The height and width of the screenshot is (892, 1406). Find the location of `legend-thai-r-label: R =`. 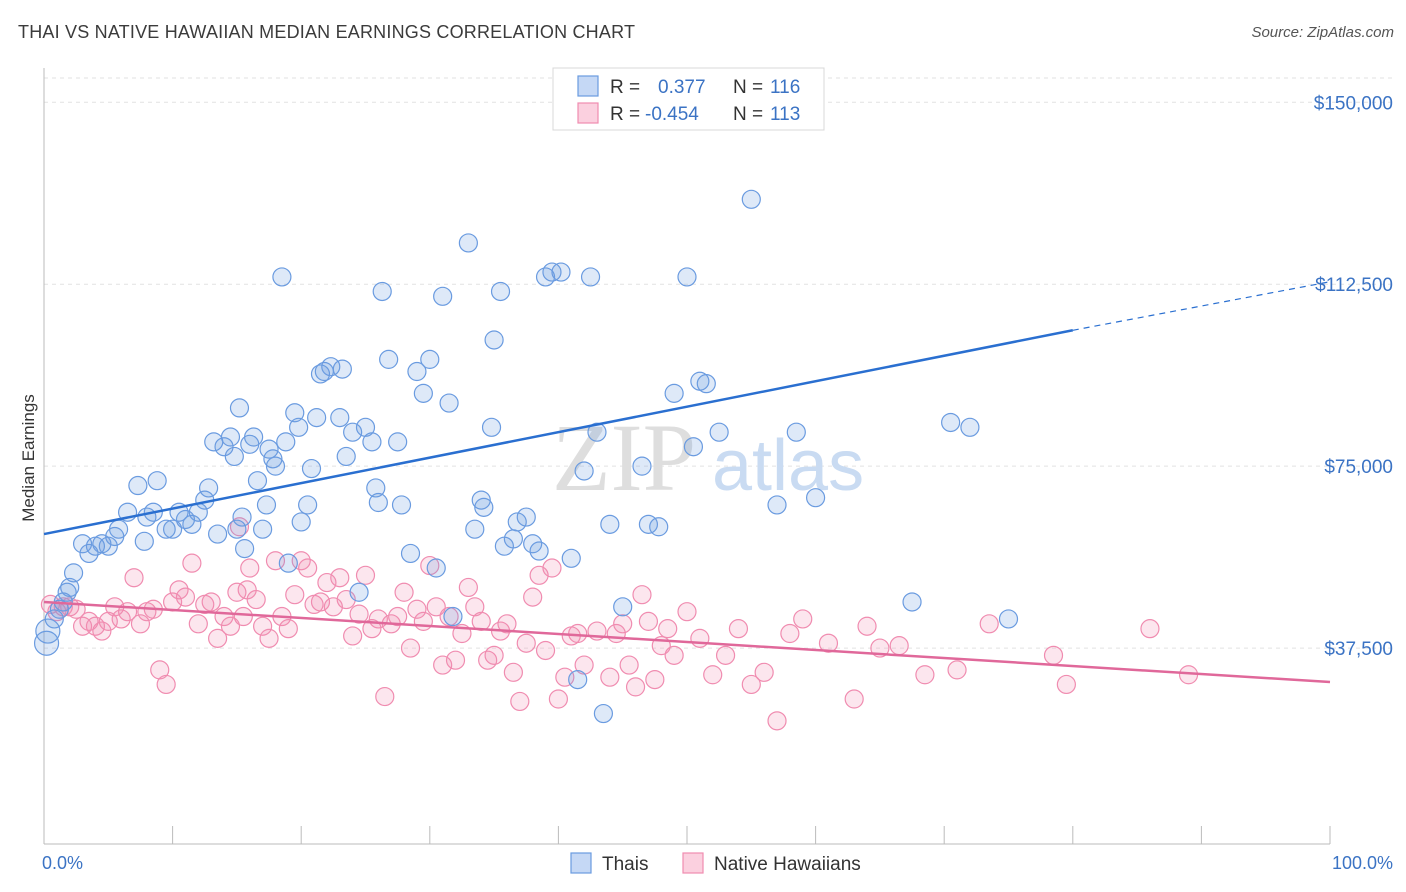

legend-thai-r-label: R = is located at coordinates (625, 87).